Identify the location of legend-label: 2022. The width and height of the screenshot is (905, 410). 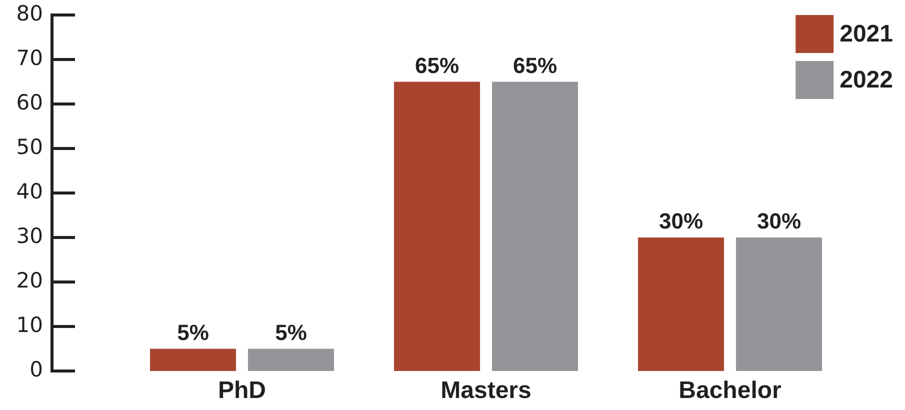
(866, 80).